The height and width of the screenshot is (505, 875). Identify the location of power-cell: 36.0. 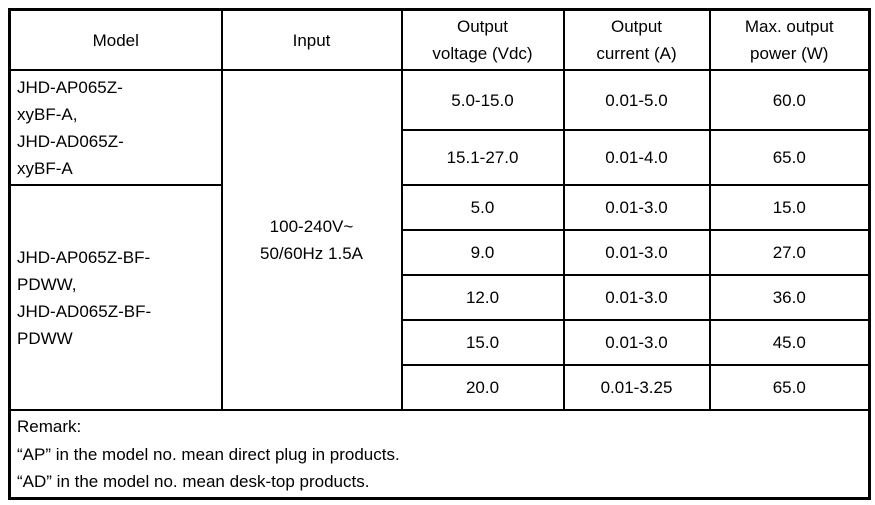
(789, 298).